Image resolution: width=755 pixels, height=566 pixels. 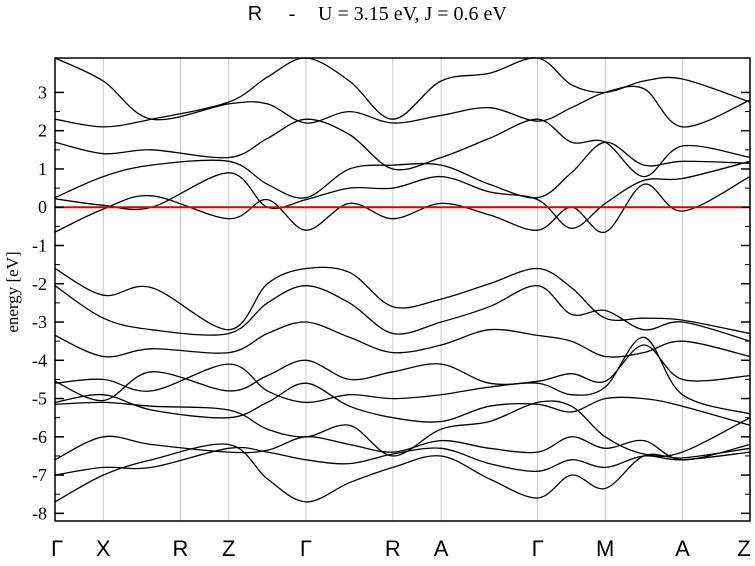 I want to click on y-tick-label: -2, so click(x=39, y=284).